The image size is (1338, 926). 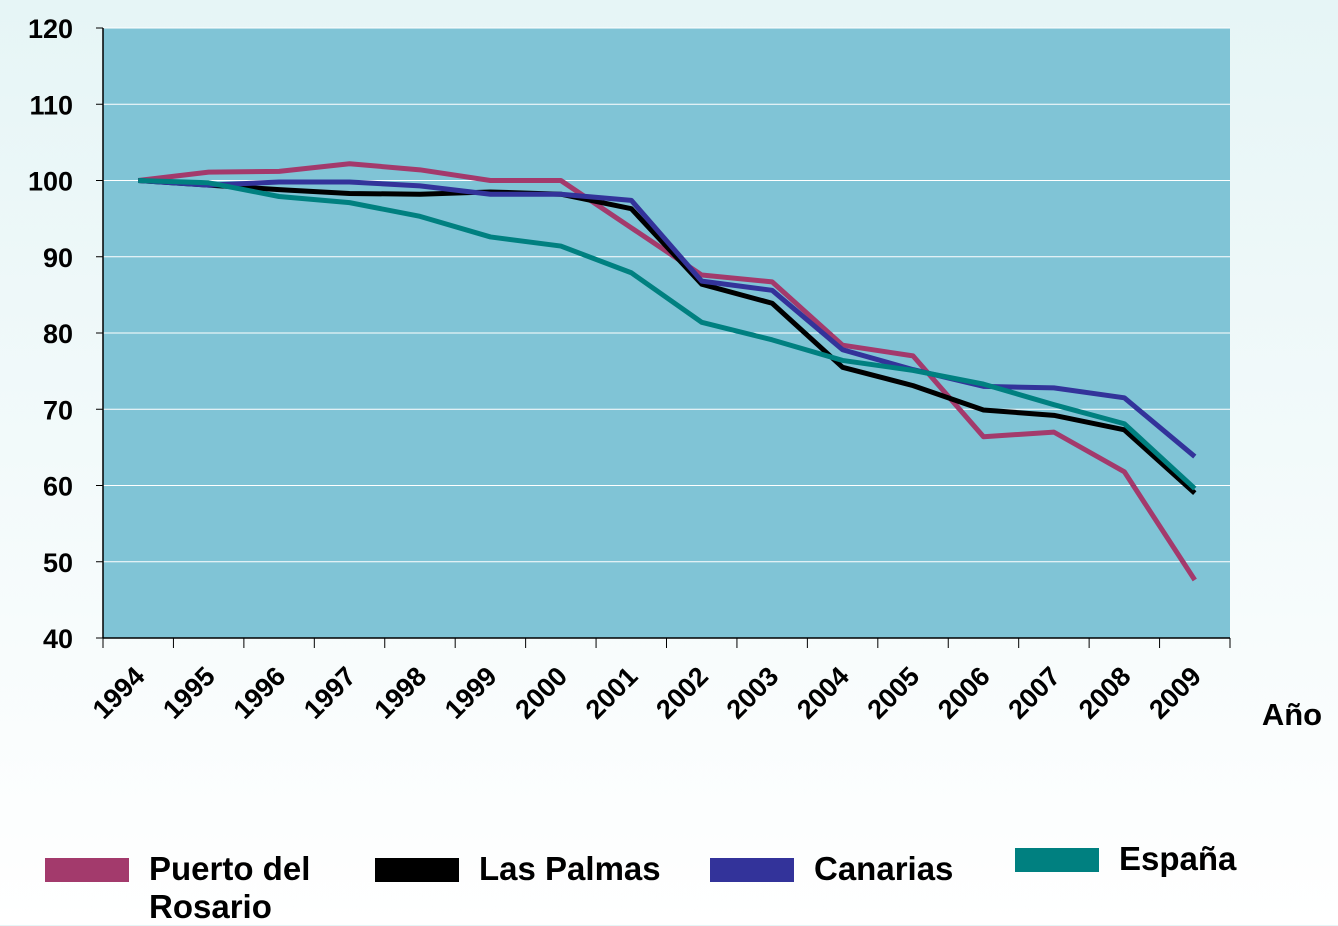 I want to click on x-tick-label: 2006, so click(x=964, y=693).